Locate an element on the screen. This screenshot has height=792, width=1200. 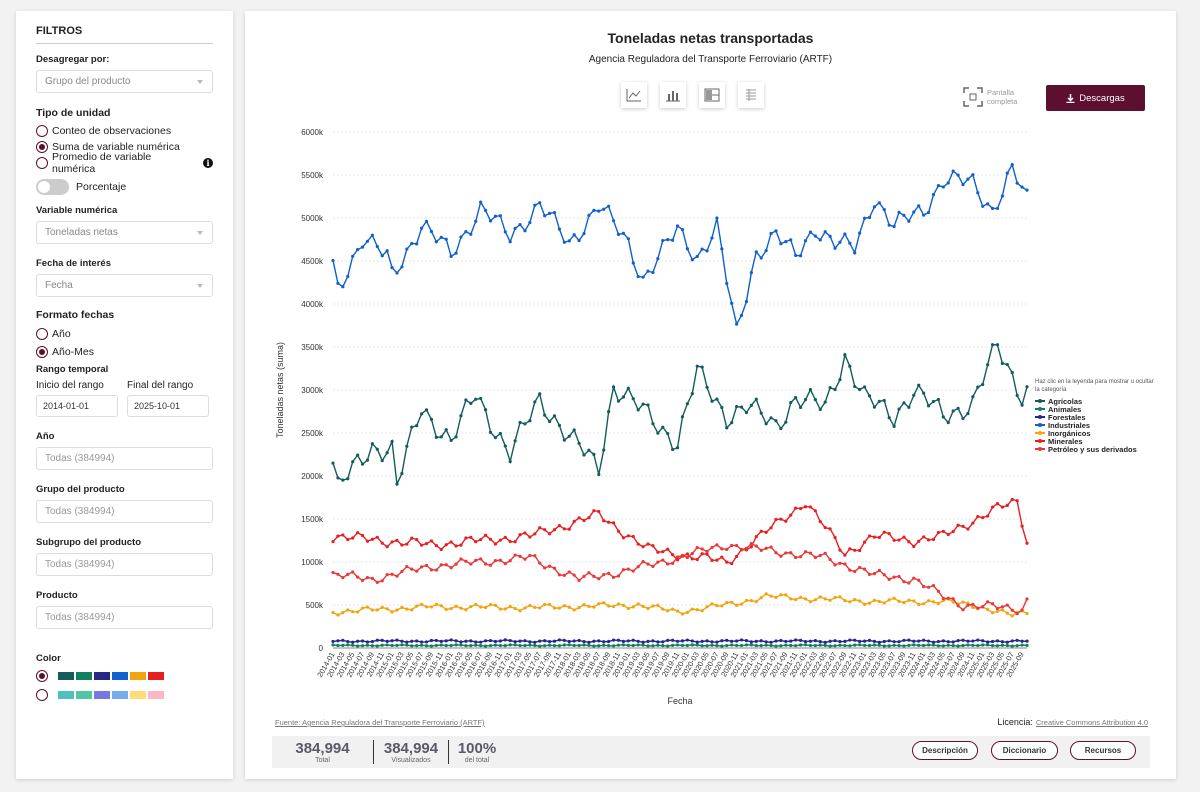
unit-type-option-count: Conteo de observaciones is located at coordinates (124, 130).